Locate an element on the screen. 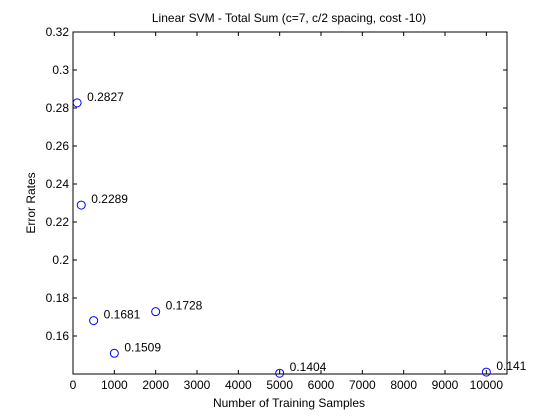  x-tick-label: 7000 is located at coordinates (362, 385).